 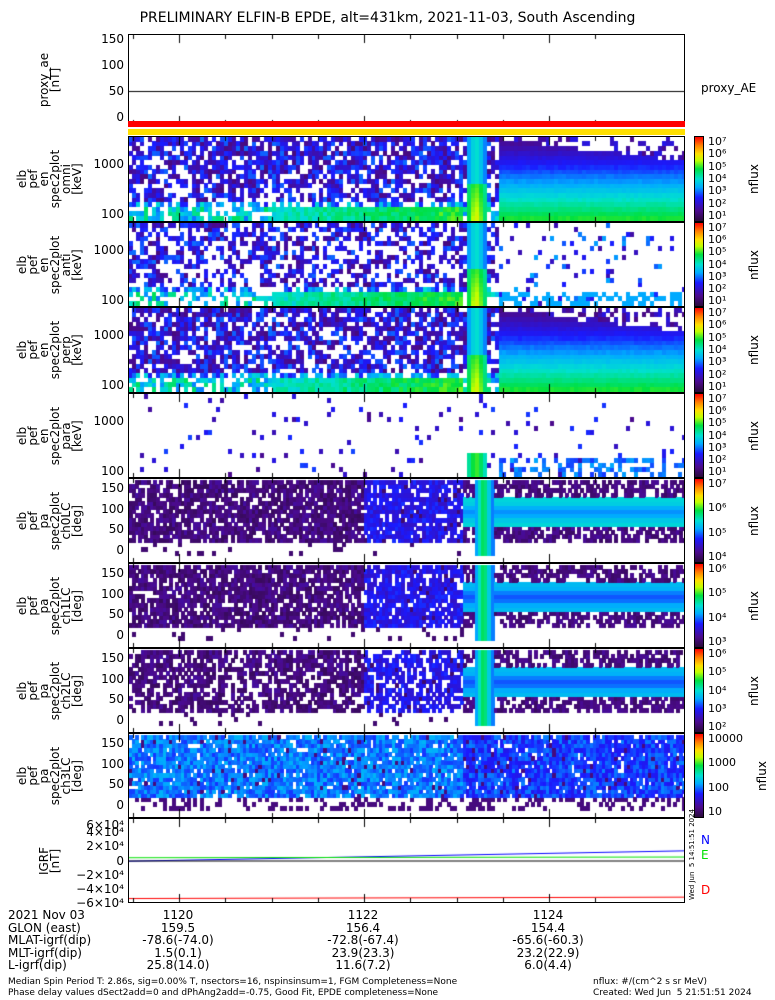 I want to click on x-axis-value: 156.4, so click(x=363, y=927).